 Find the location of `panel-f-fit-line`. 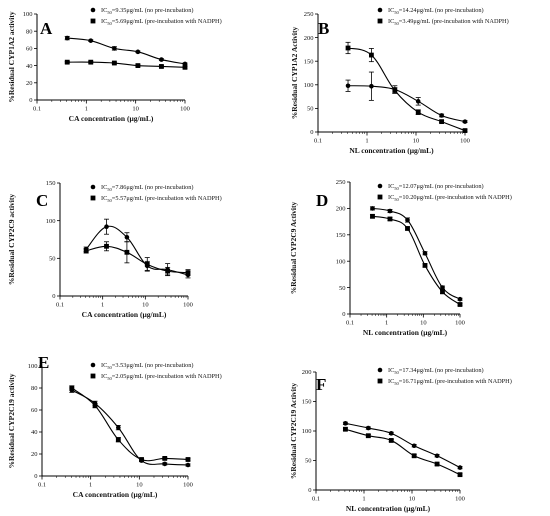

panel-f-fit-line is located at coordinates (403, 452).